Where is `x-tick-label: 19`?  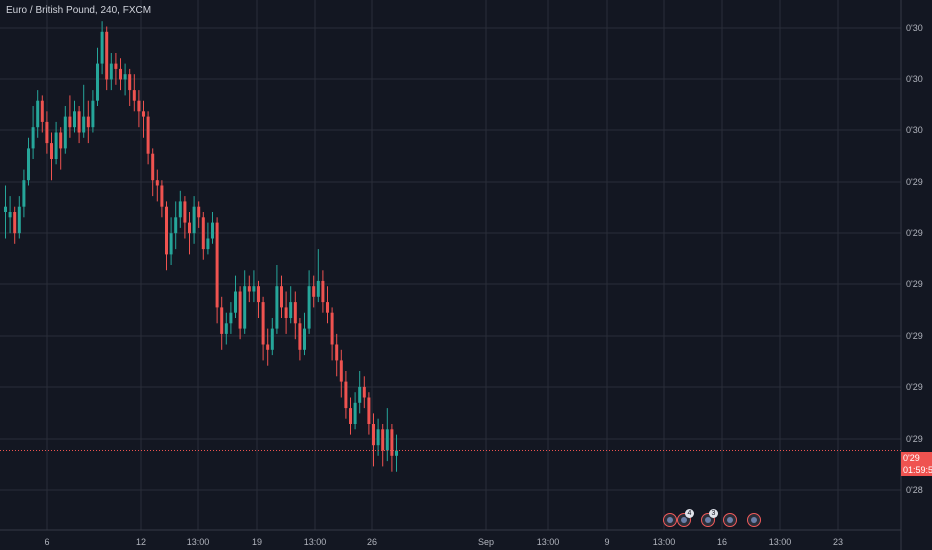
x-tick-label: 19 is located at coordinates (257, 542).